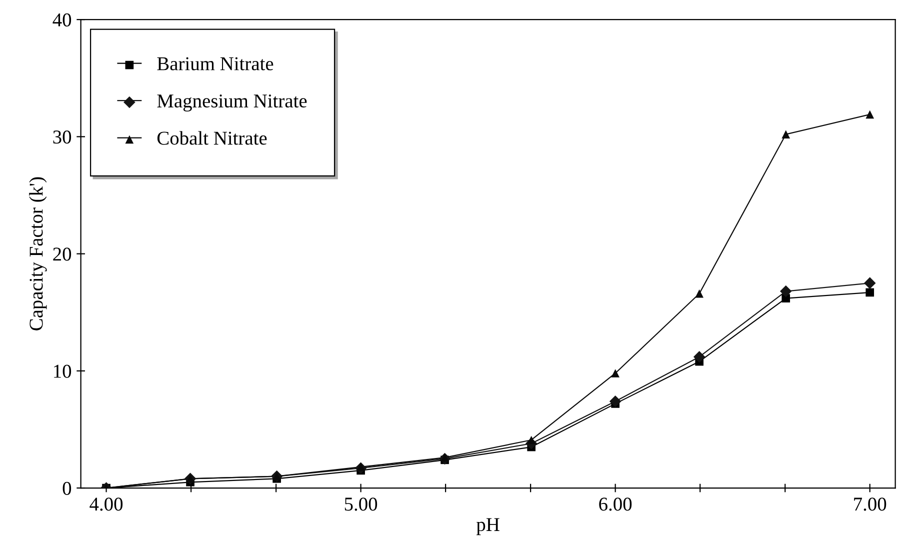  Describe the element at coordinates (38, 253) in the screenshot. I see `y-axis-title: Capacity Factor (k')` at that location.